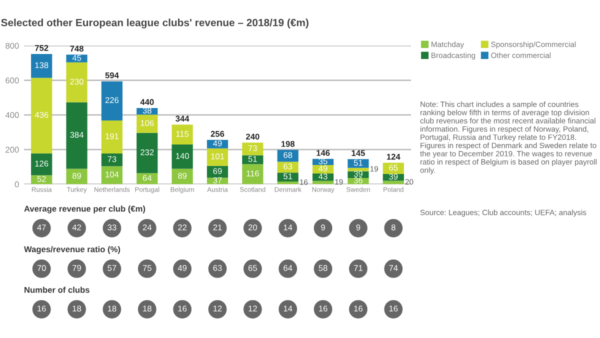  I want to click on data-label: 191, so click(112, 136).